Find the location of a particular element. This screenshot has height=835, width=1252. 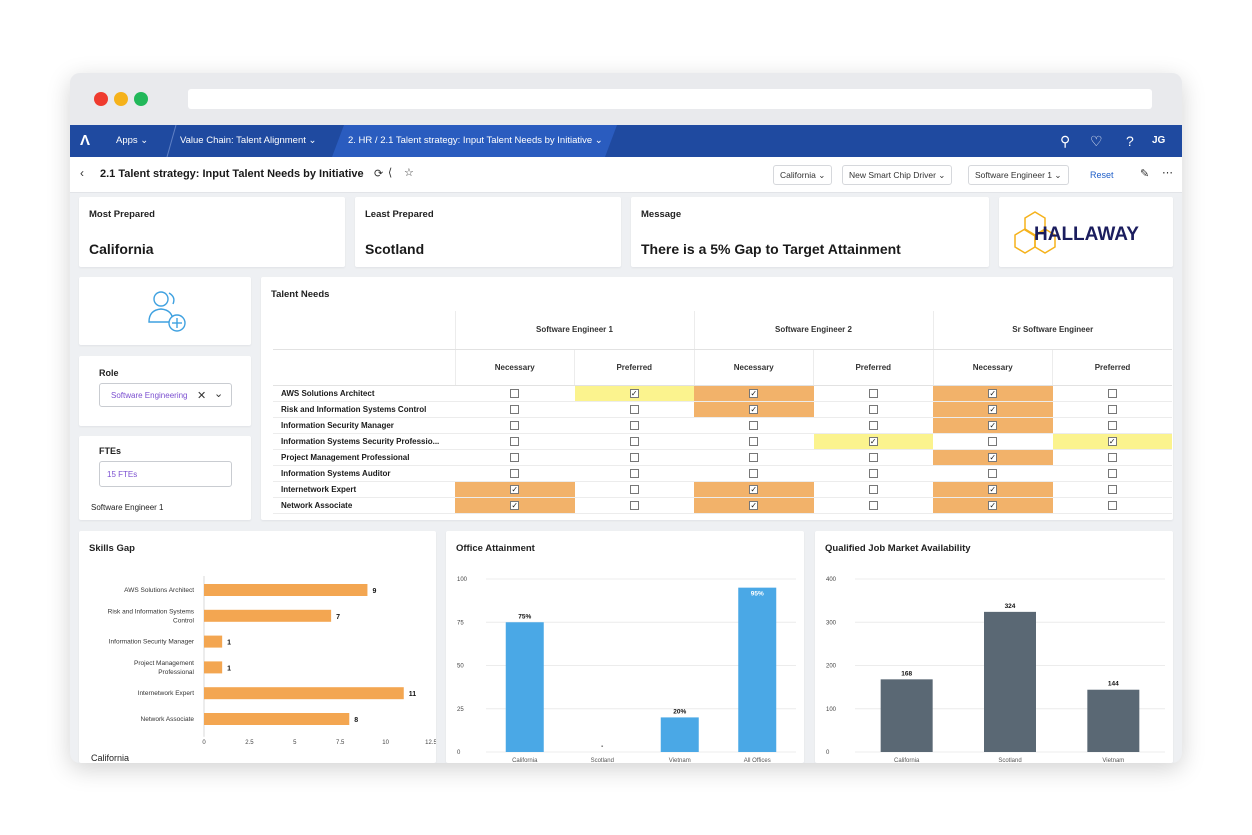

browser-chrome is located at coordinates (626, 99).